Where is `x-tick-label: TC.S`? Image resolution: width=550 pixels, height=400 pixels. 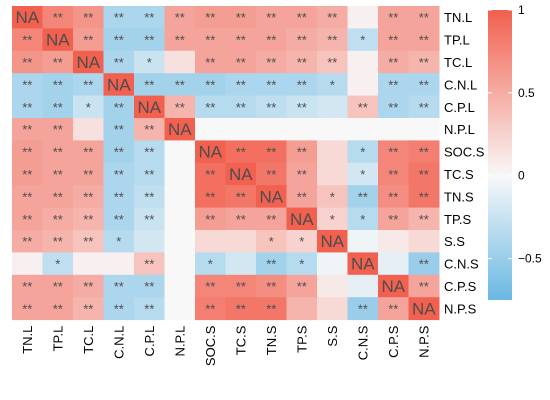
x-tick-label: TC.S is located at coordinates (241, 340).